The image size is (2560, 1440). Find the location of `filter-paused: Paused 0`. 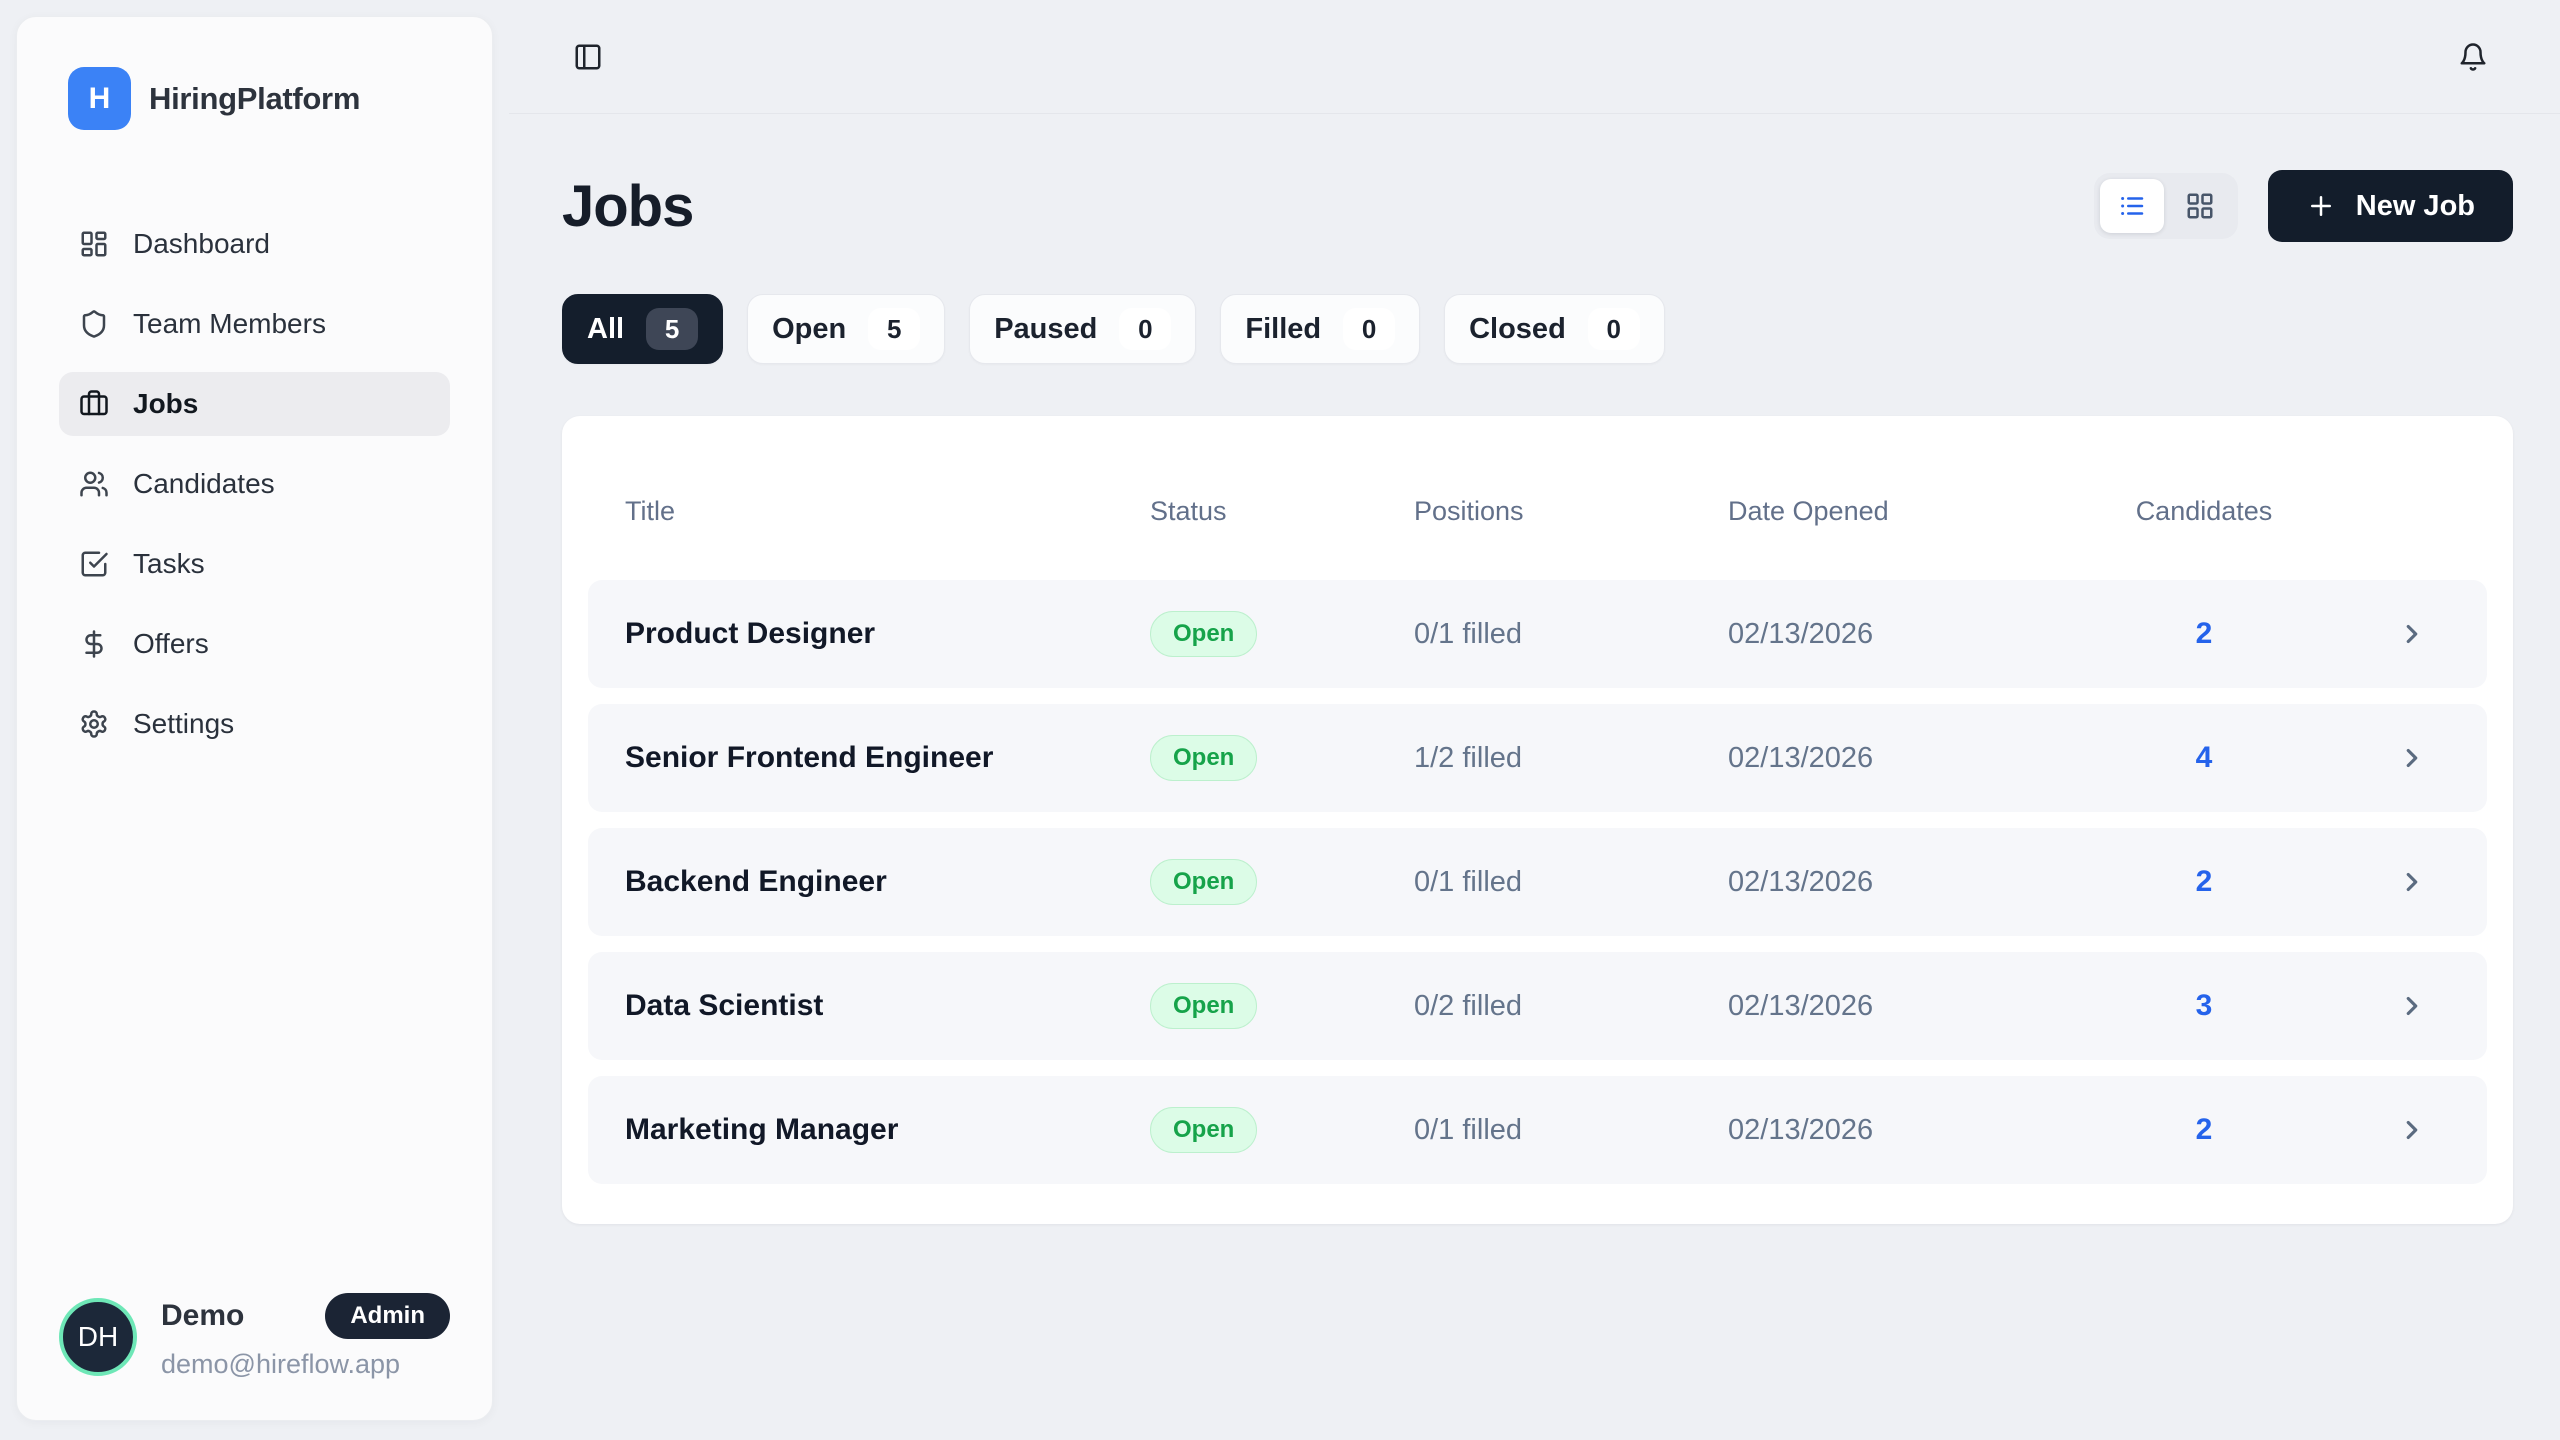

filter-paused: Paused 0 is located at coordinates (1083, 329).